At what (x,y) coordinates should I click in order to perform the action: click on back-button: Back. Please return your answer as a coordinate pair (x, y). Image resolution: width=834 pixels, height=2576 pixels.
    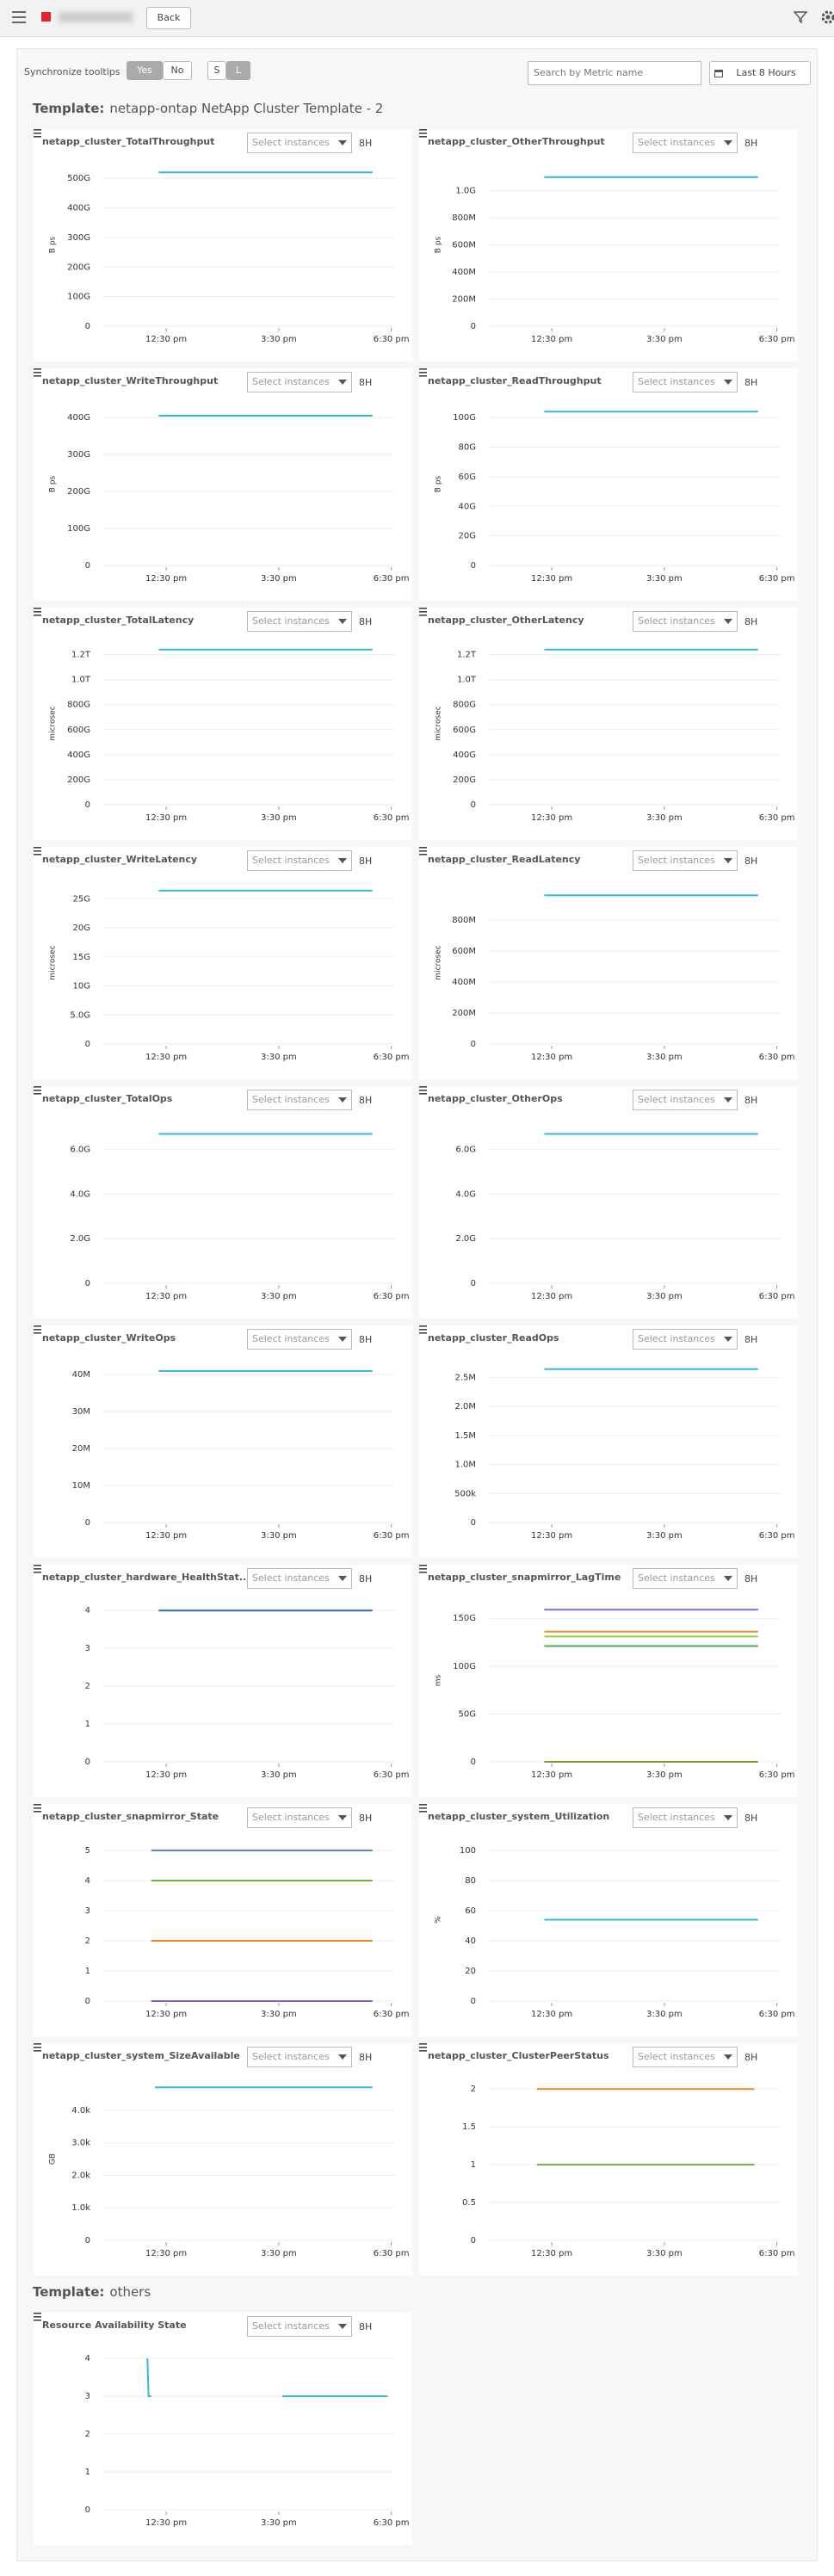
    Looking at the image, I should click on (168, 18).